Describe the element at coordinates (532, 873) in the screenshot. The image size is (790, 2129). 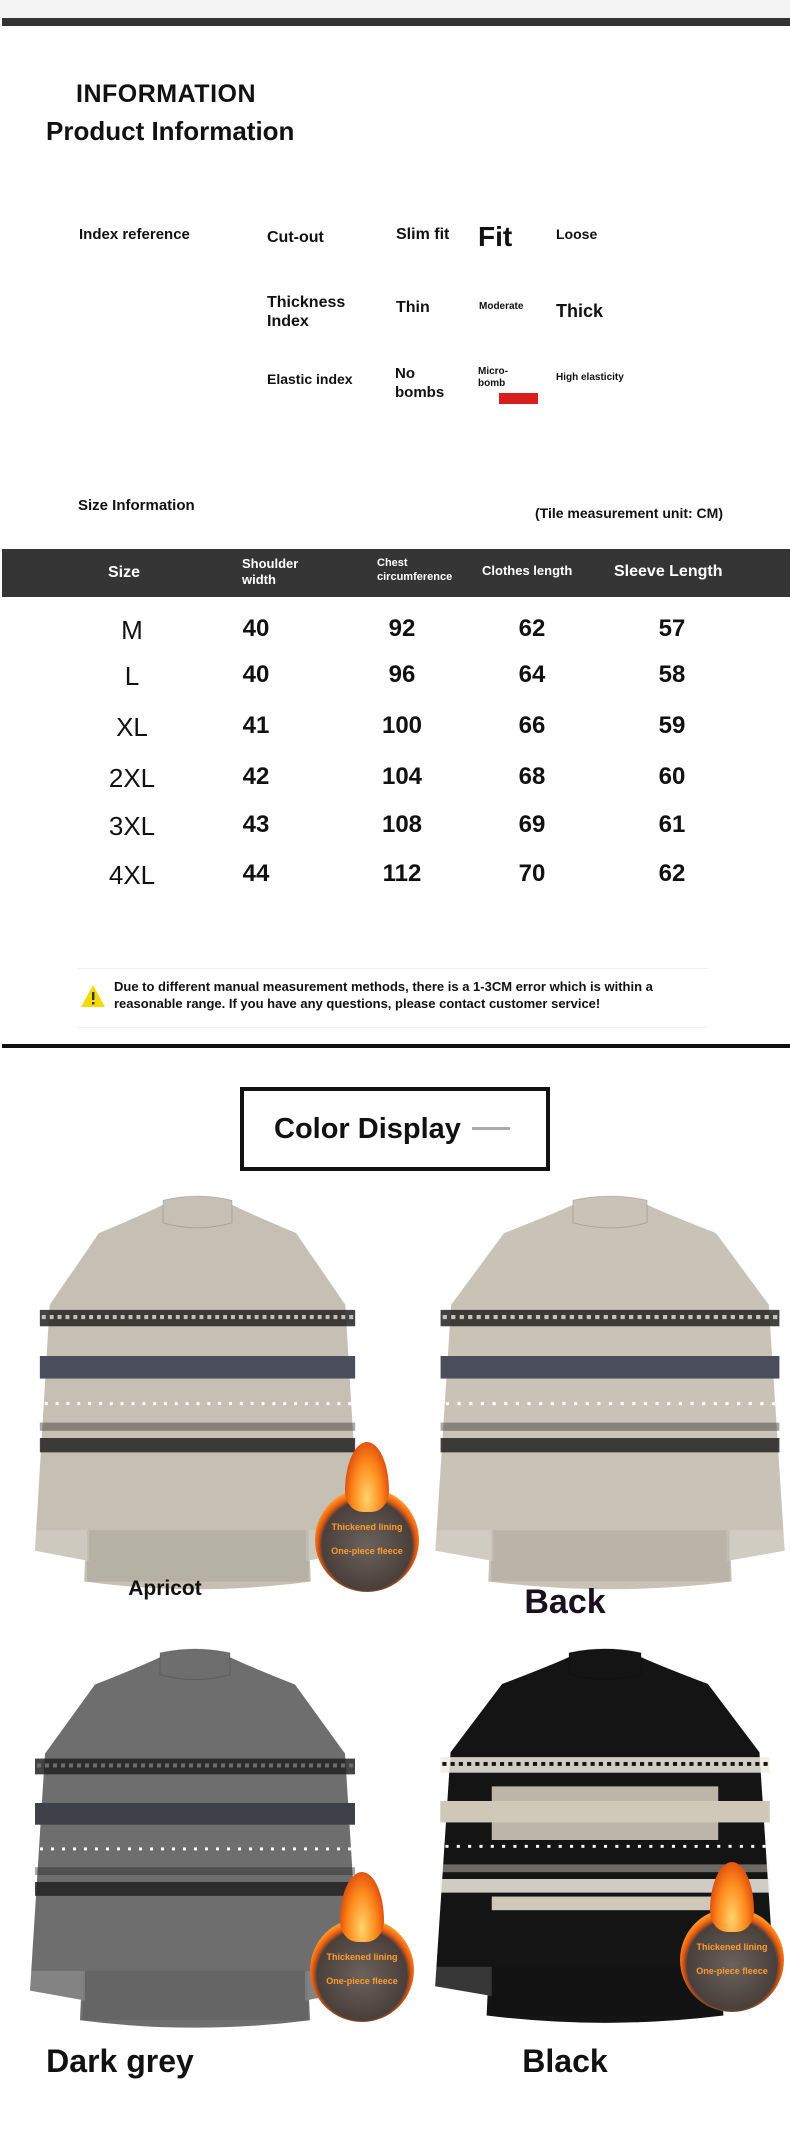
I see `measurement-cell: 70` at that location.